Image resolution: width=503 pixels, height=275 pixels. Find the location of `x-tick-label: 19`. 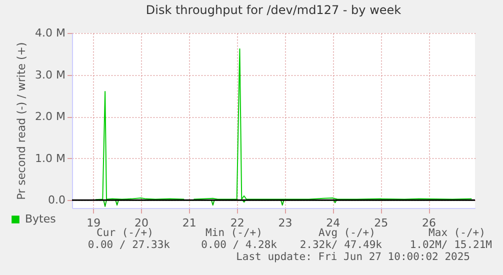

x-tick-label: 19 is located at coordinates (93, 223).